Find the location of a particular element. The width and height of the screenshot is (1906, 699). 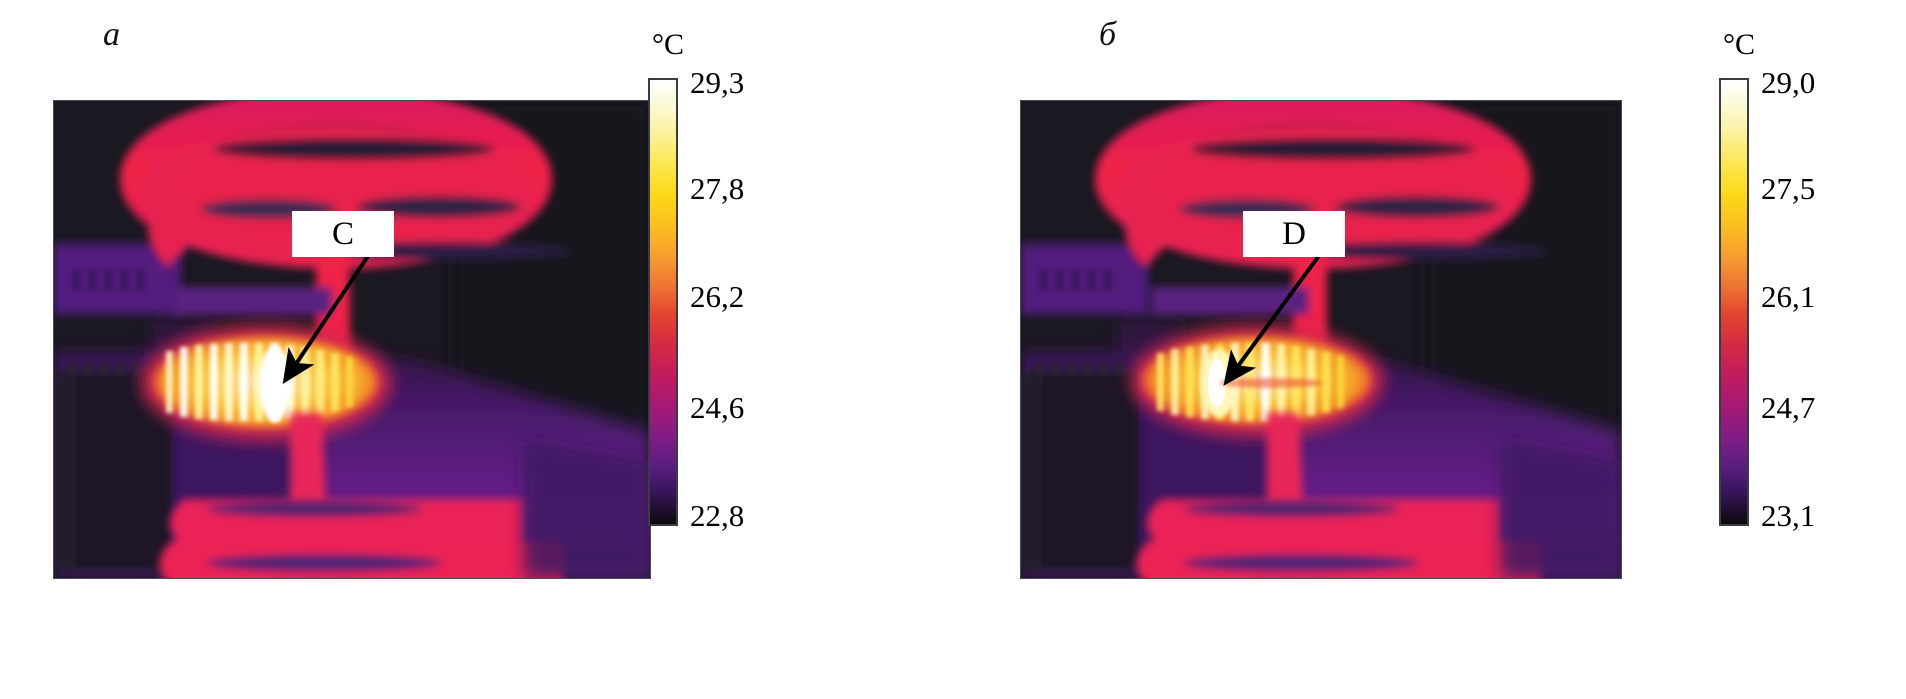

colorbar-b-tick-0: 29,0 is located at coordinates (1788, 82).